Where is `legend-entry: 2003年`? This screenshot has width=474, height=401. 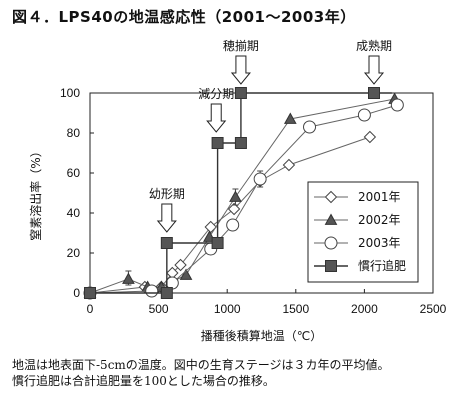
legend-entry: 2003年 is located at coordinates (379, 243).